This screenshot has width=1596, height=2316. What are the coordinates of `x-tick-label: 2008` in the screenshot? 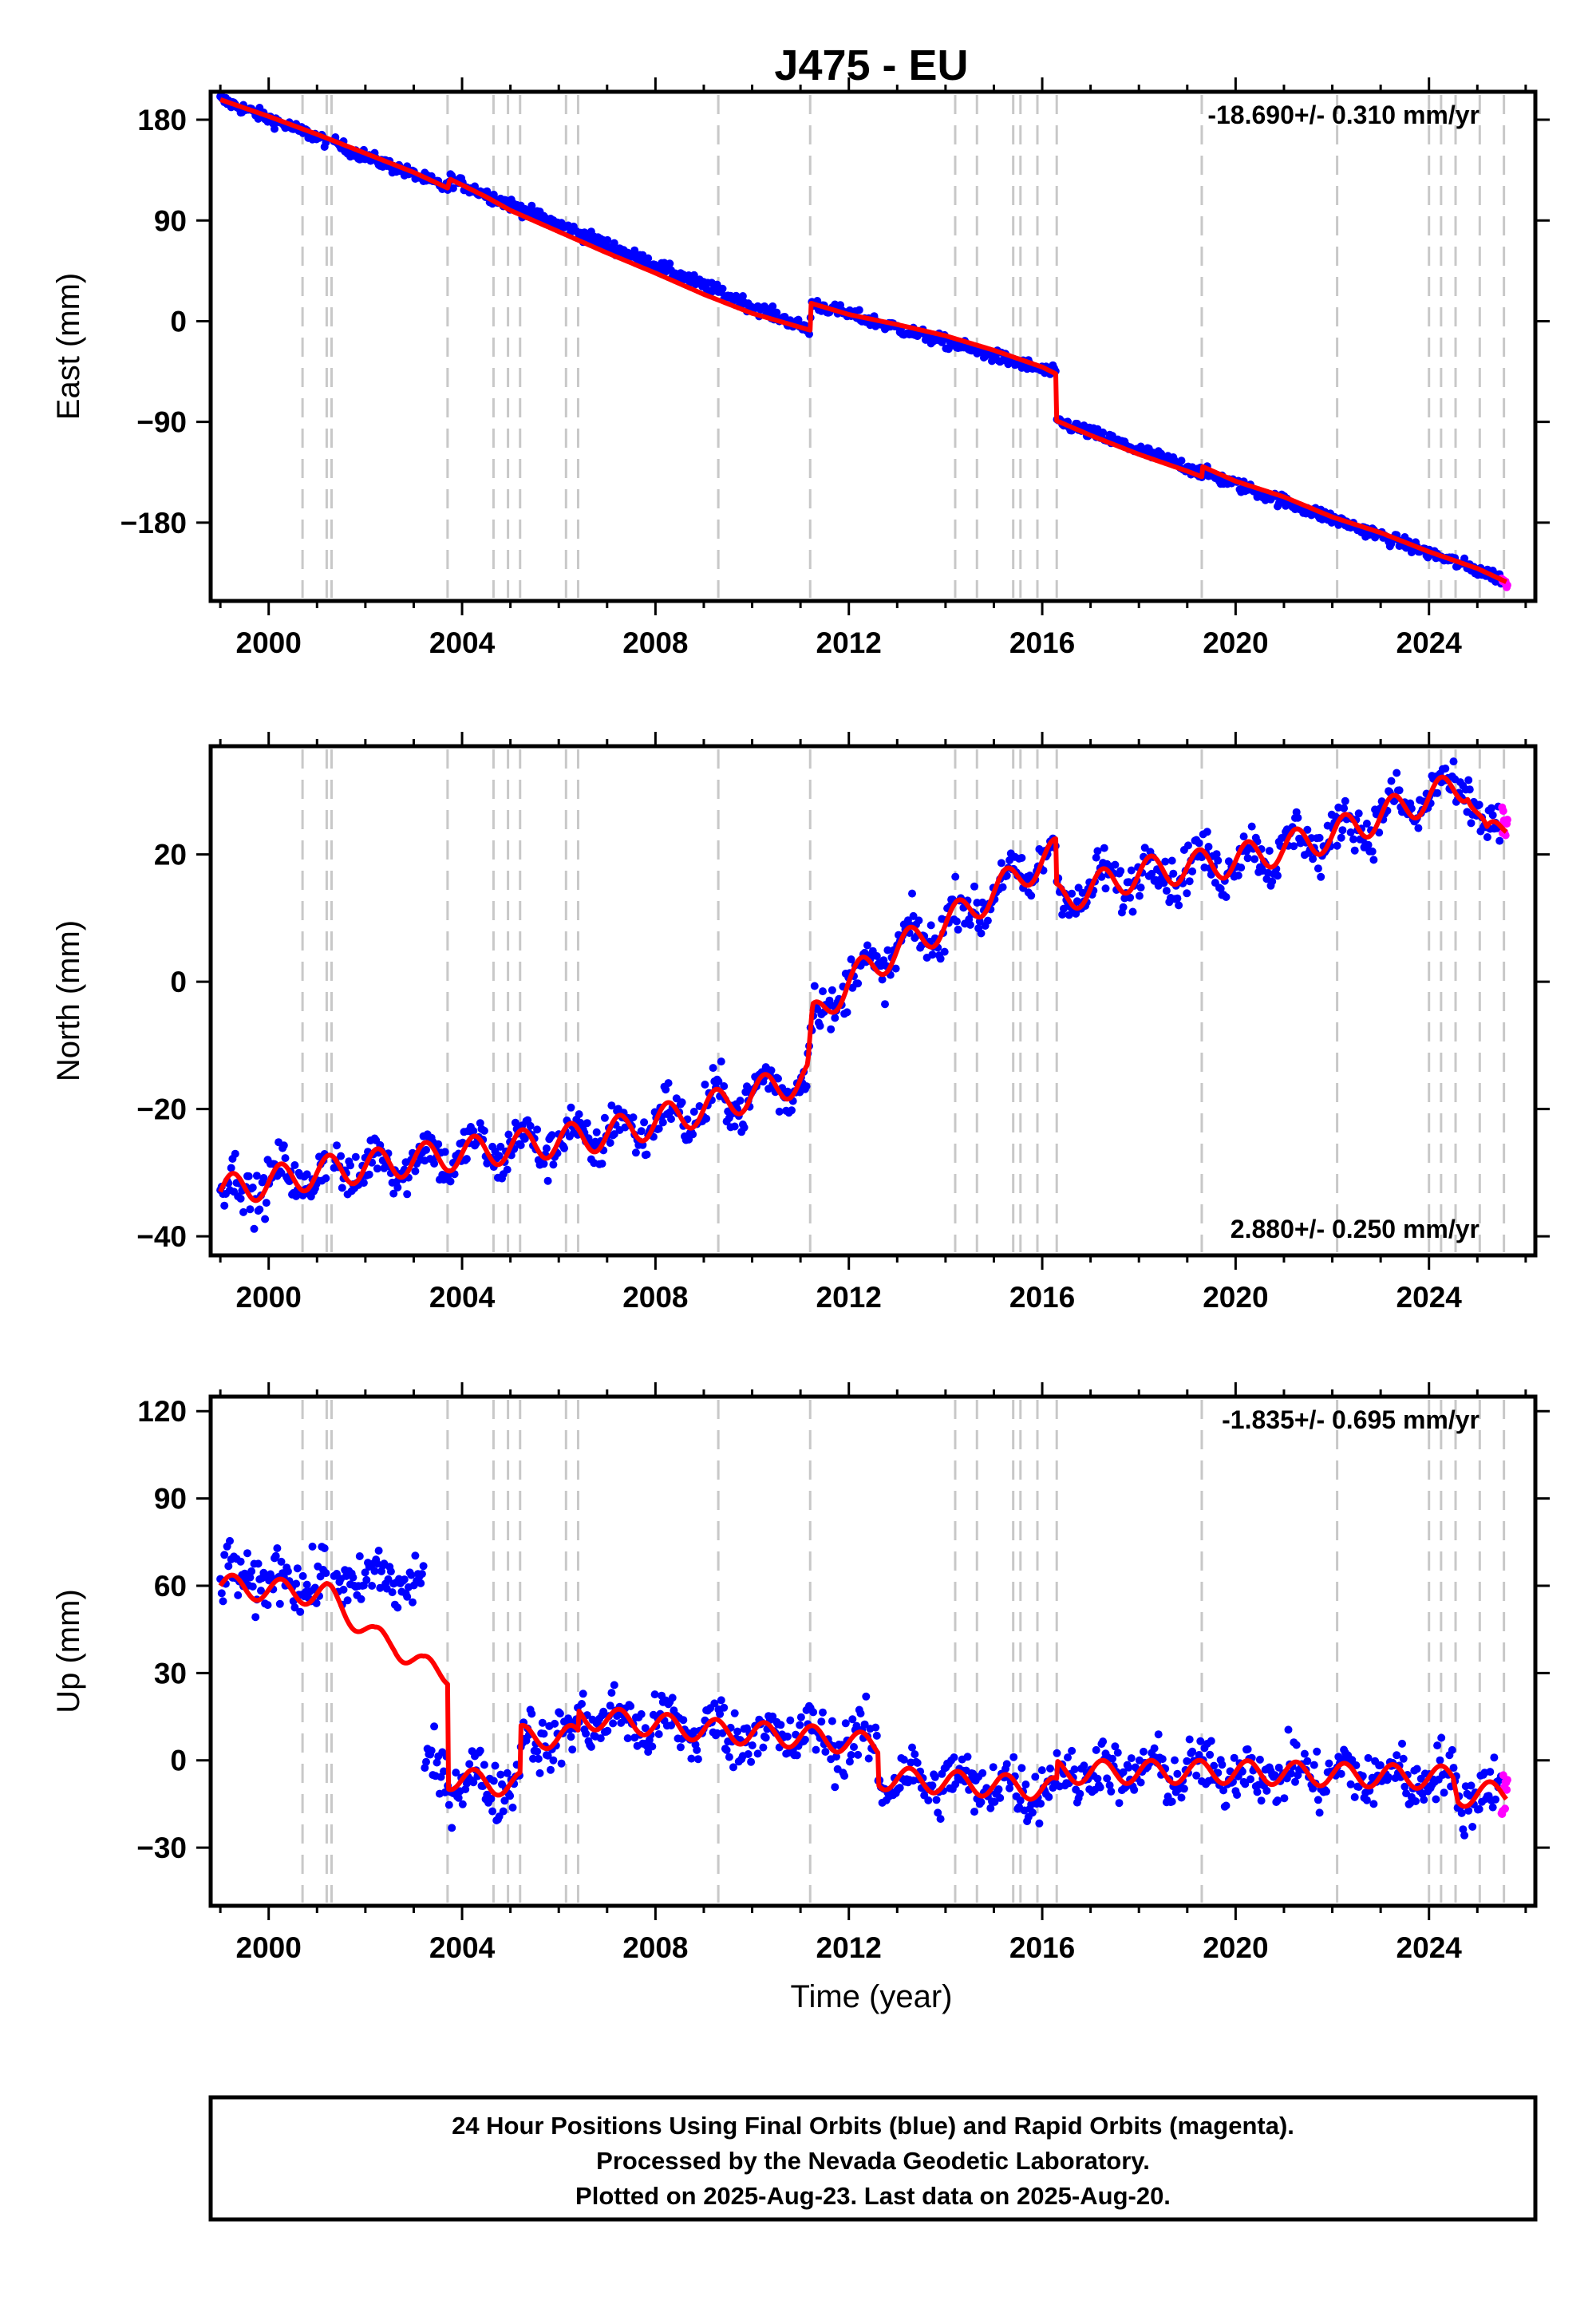 It's located at (655, 1947).